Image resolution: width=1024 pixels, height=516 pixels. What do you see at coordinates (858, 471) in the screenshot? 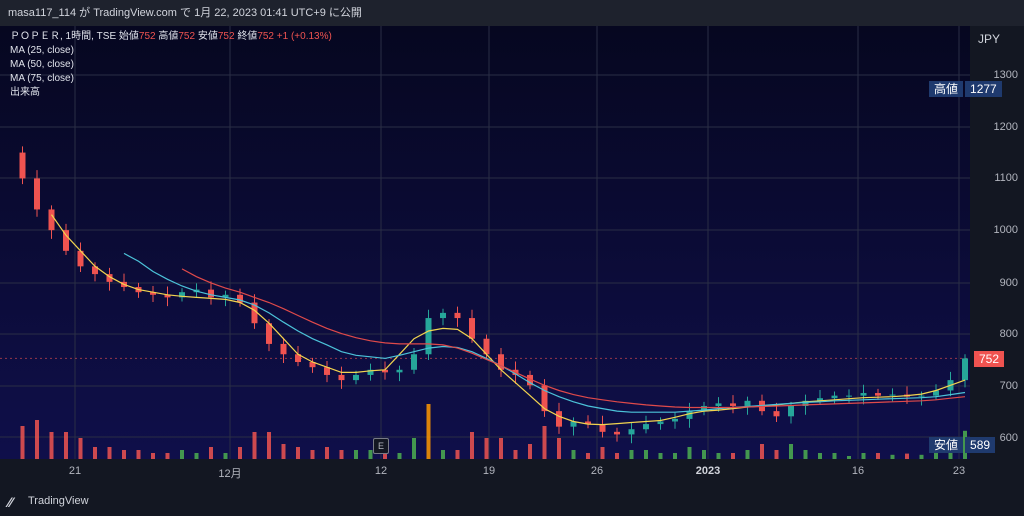
I see `x-tick-16: 16` at bounding box center [858, 471].